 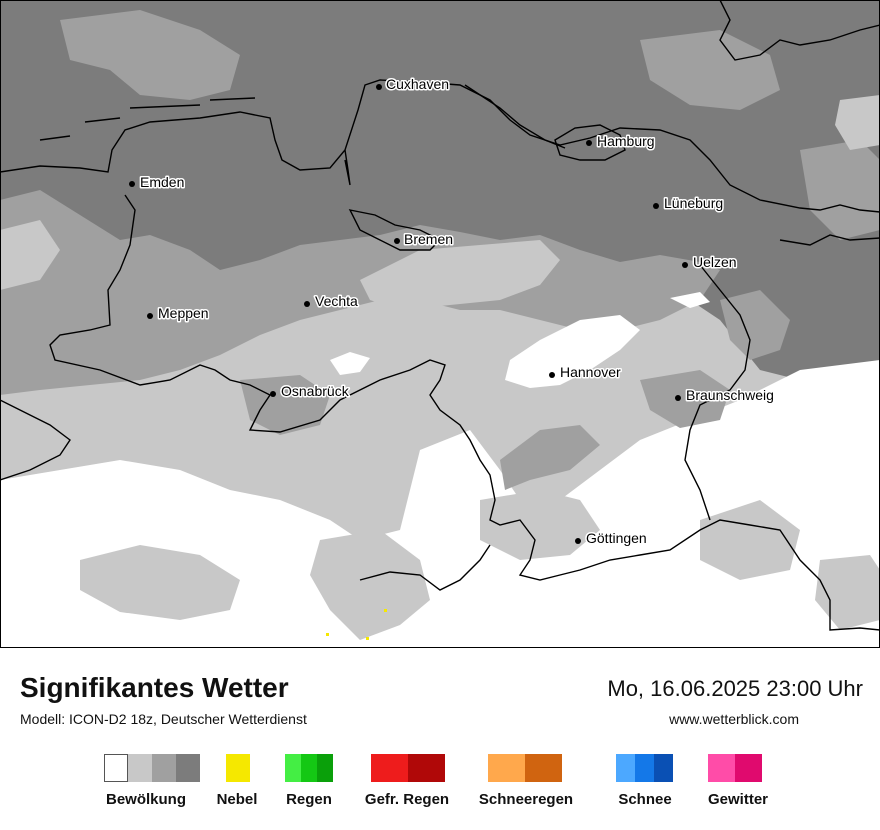 I want to click on city-uelzen: Uelzen, so click(x=710, y=262).